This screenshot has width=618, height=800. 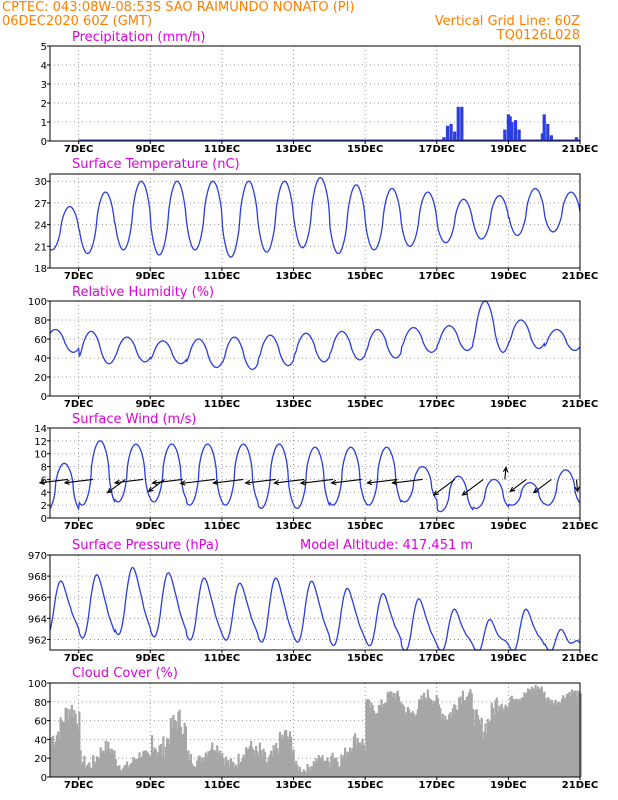 What do you see at coordinates (315, 217) in the screenshot?
I see `series-line-temperature` at bounding box center [315, 217].